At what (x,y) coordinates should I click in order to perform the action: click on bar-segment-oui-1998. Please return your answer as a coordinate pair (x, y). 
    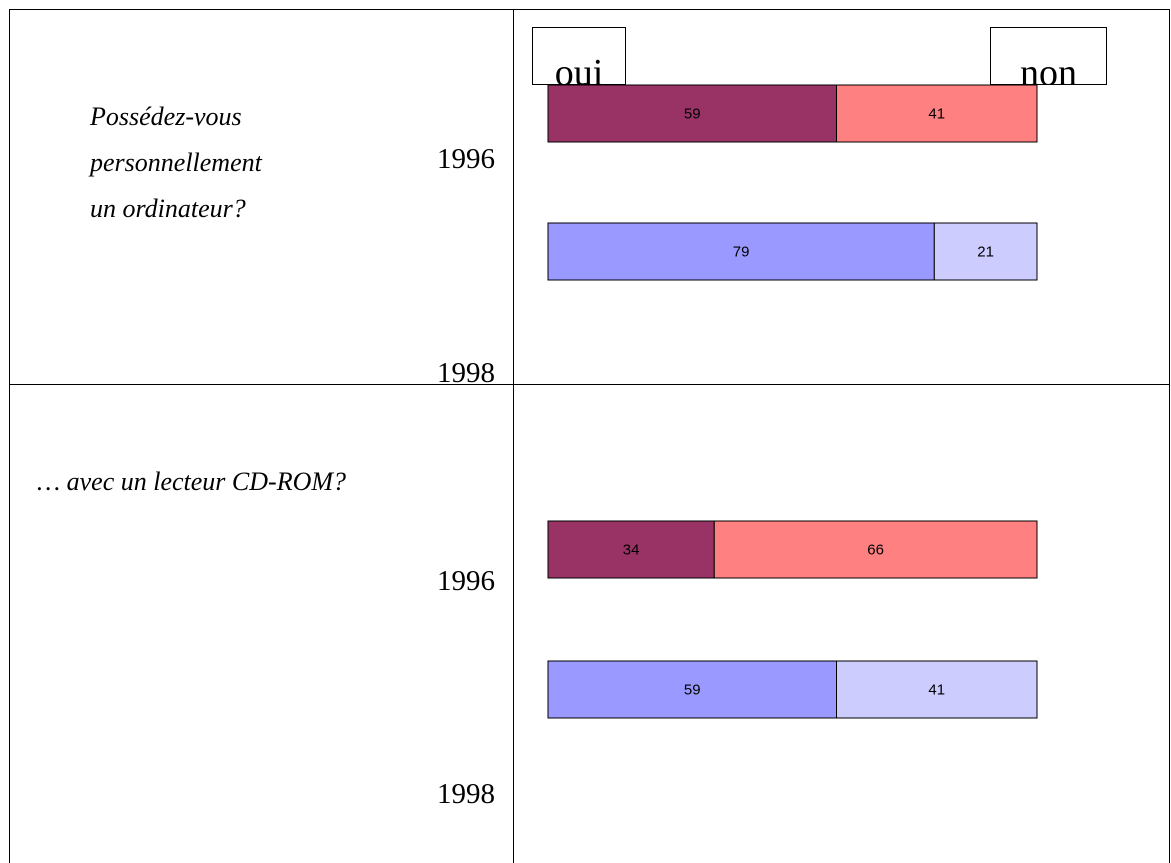
    Looking at the image, I should click on (692, 689).